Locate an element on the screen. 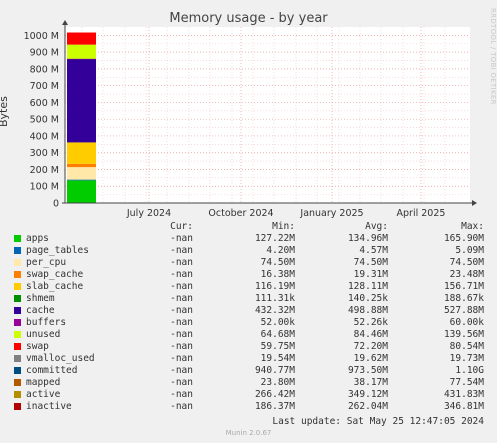 This screenshot has height=443, width=497. legend-avg: 84.46M is located at coordinates (370, 334).